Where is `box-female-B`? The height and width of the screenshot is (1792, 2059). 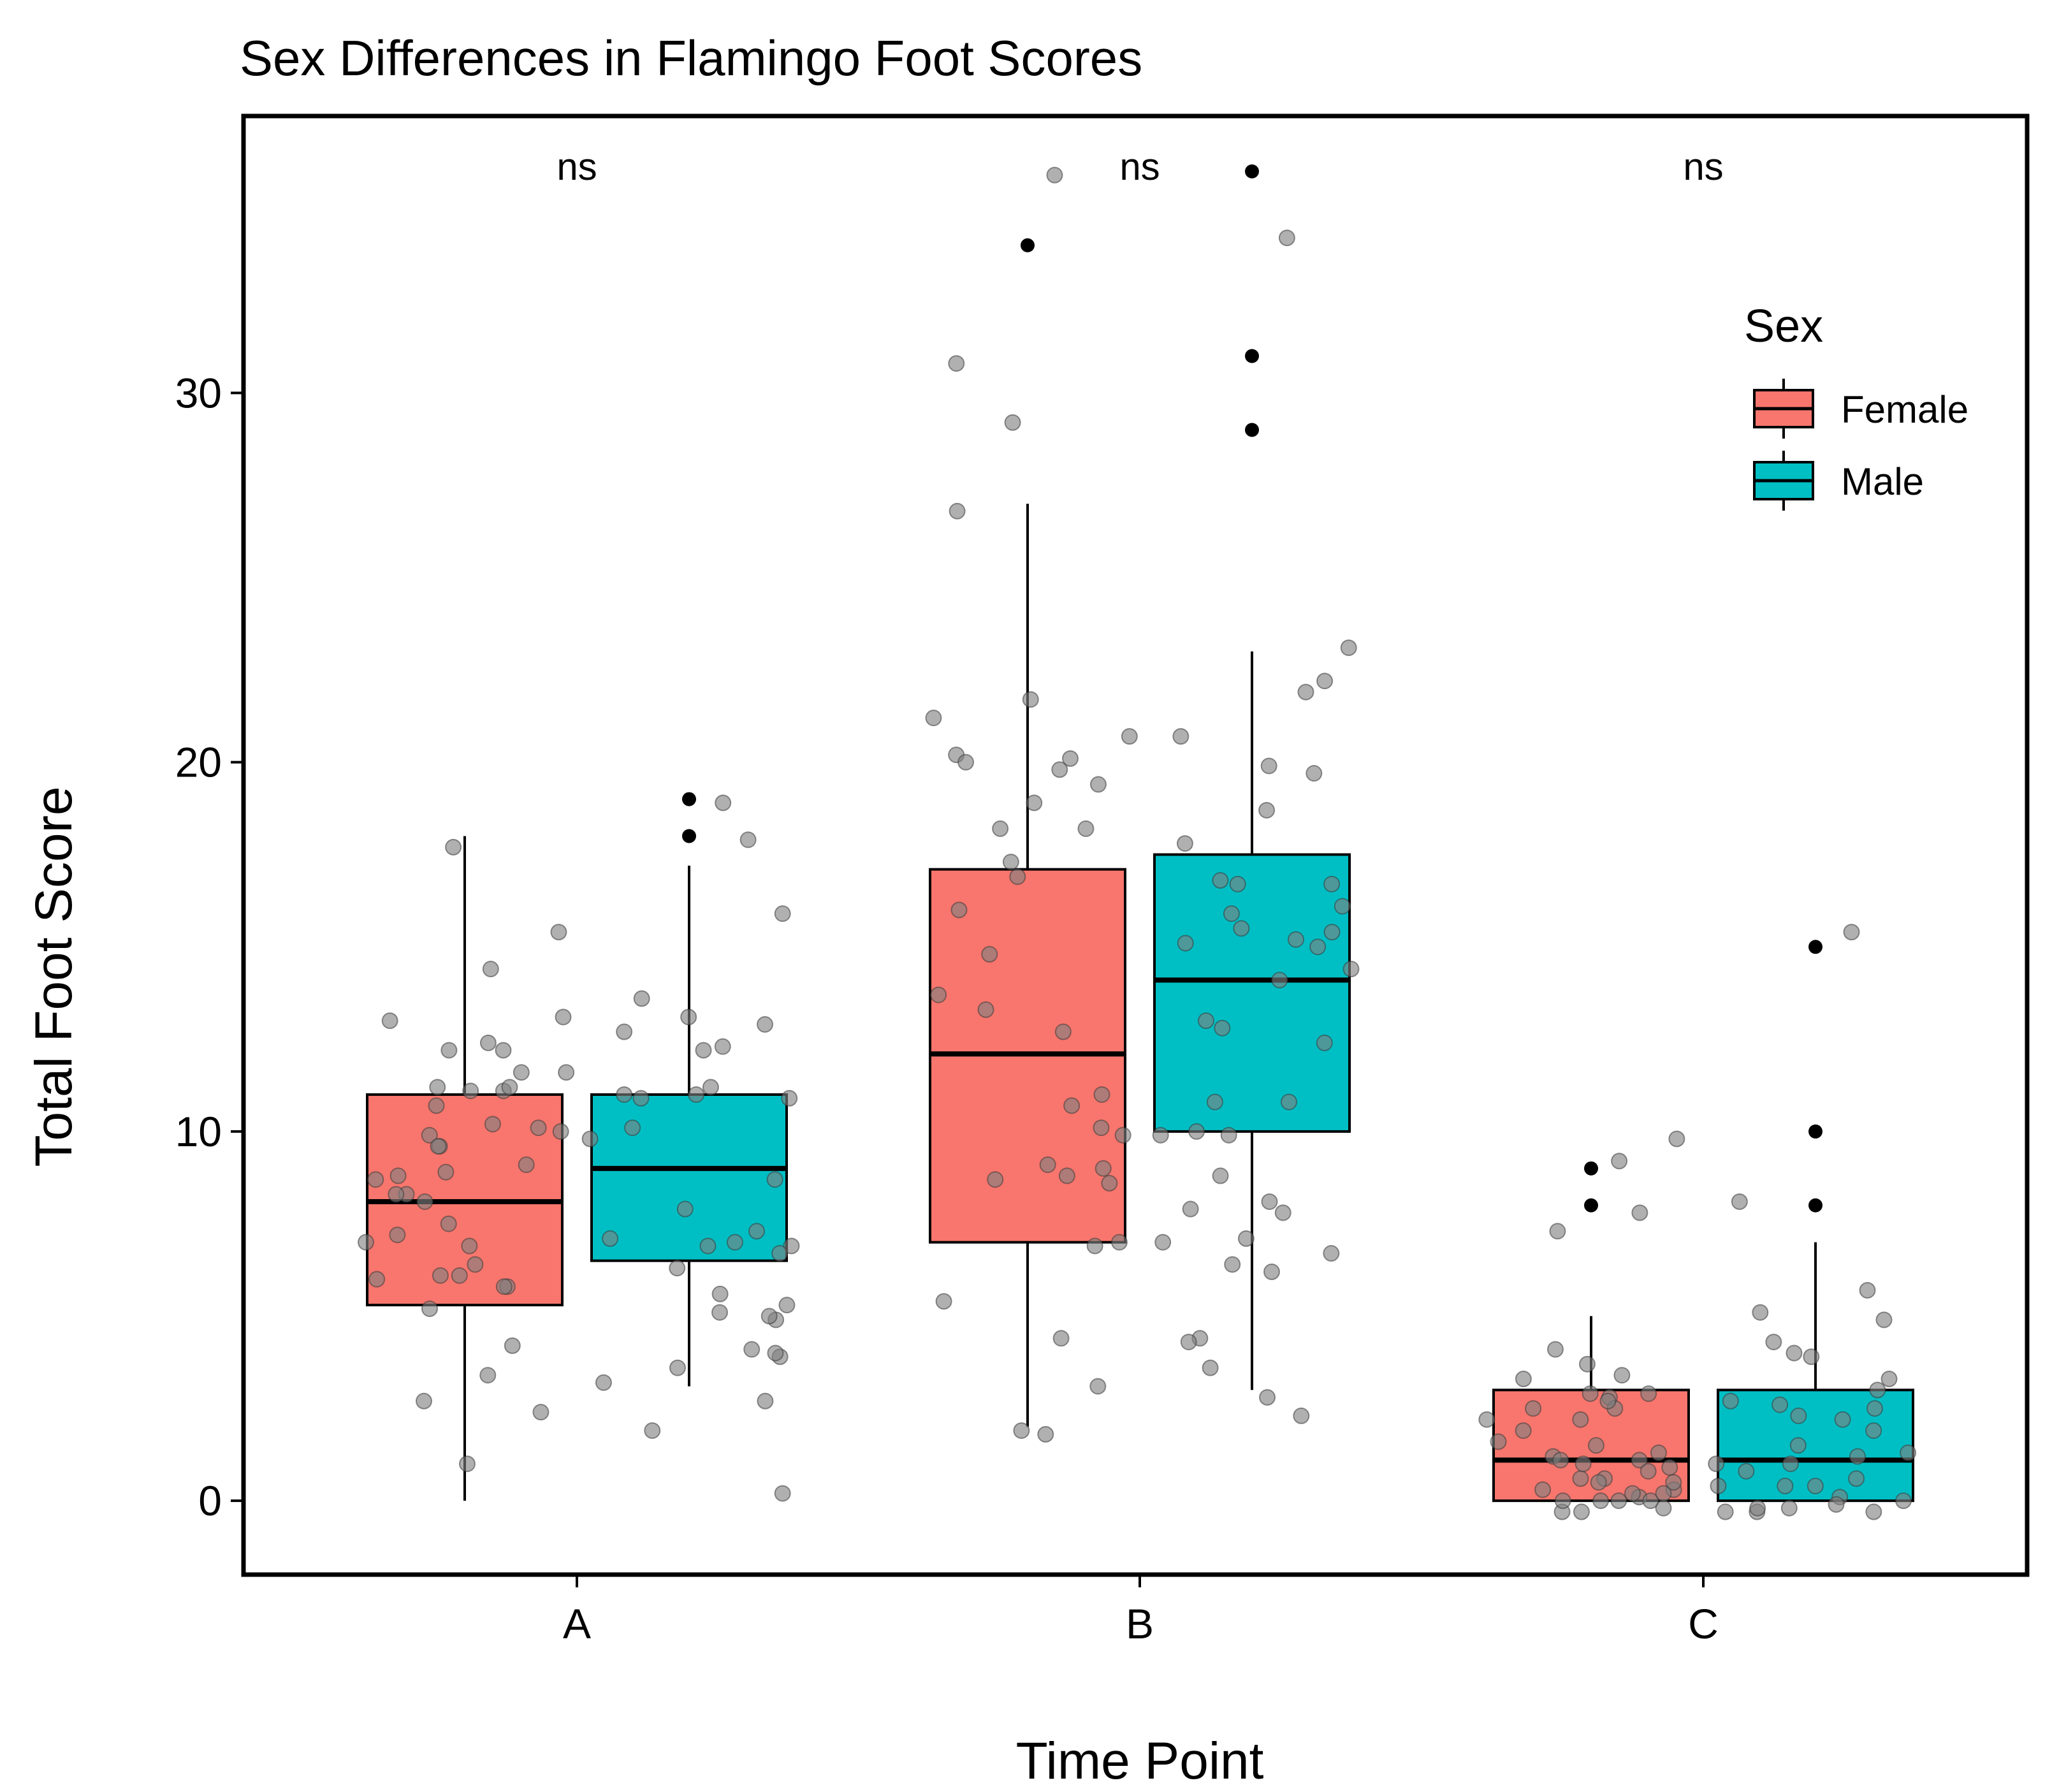 box-female-B is located at coordinates (1027, 832).